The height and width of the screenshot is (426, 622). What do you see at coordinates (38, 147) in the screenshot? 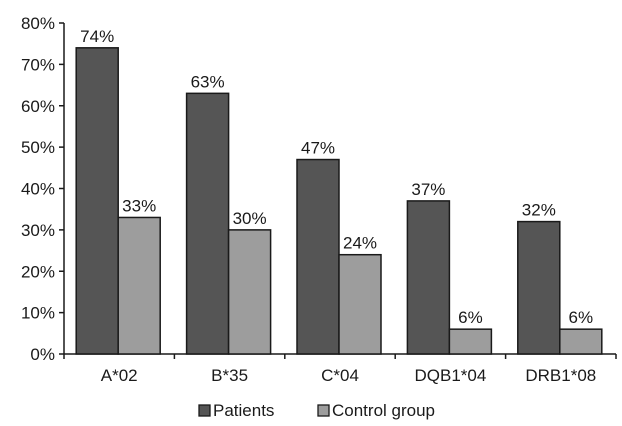
I see `y-tick-label: 50%` at bounding box center [38, 147].